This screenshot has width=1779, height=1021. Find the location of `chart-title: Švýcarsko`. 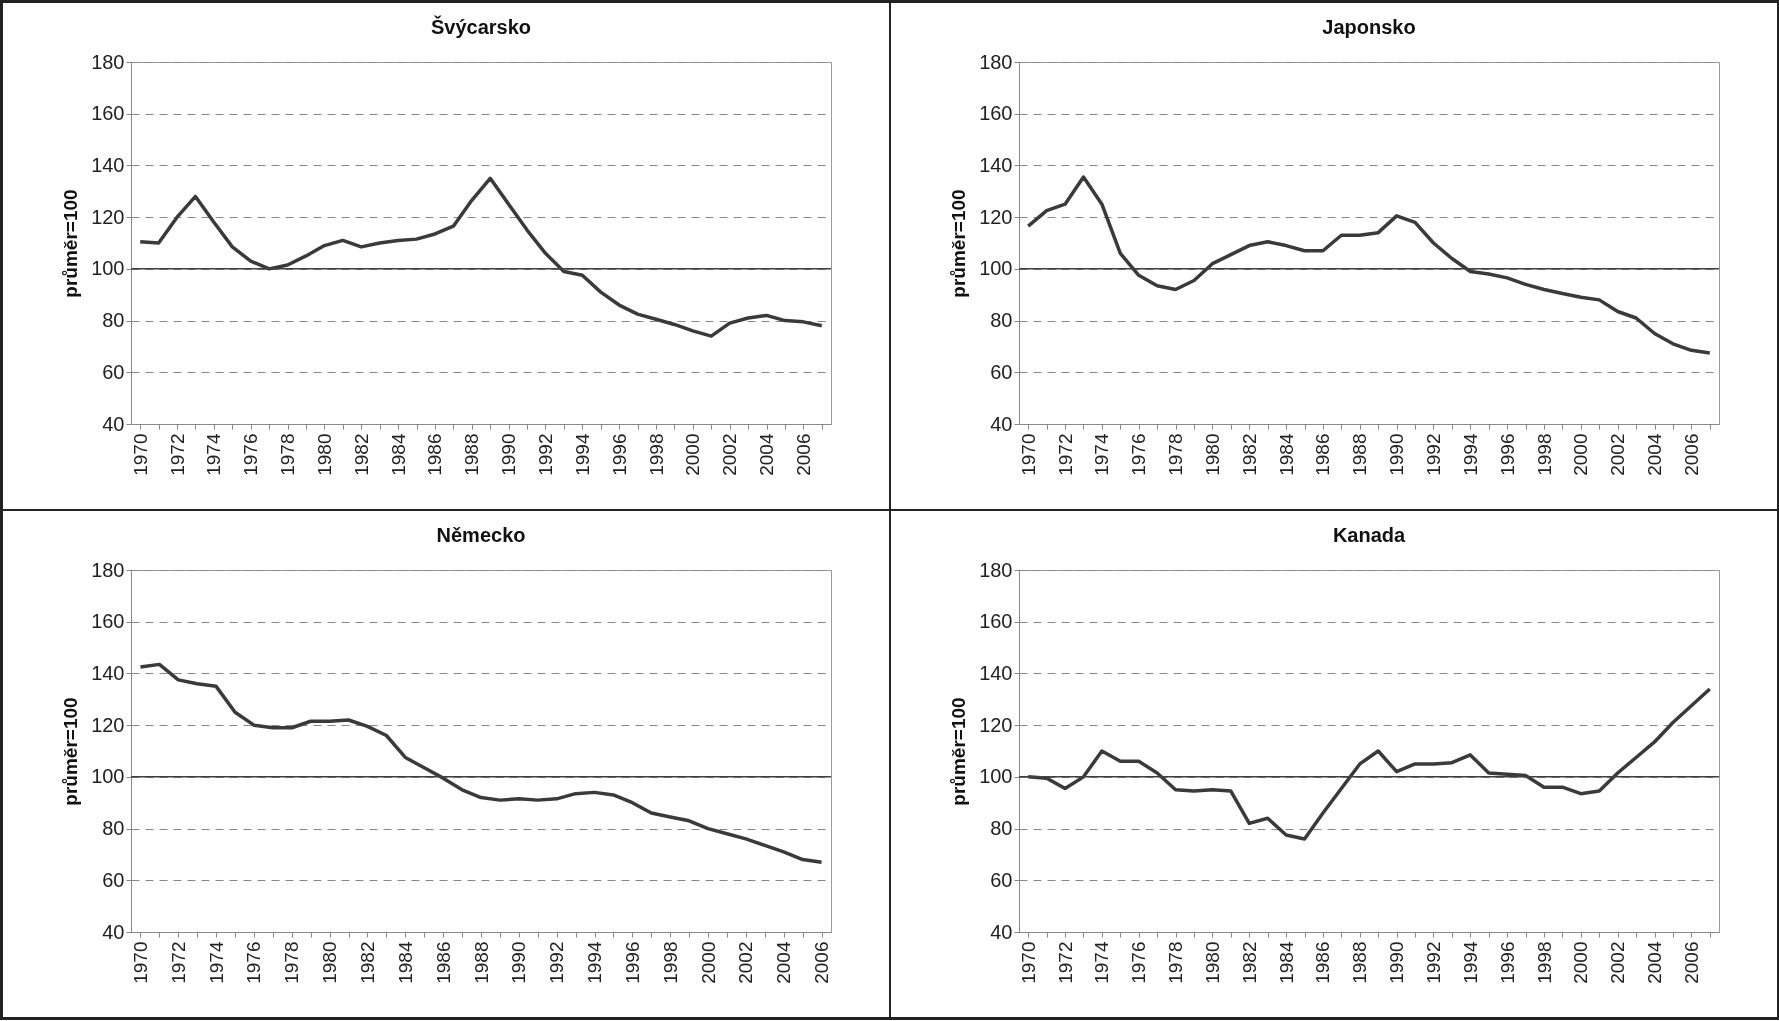

chart-title: Švýcarsko is located at coordinates (480, 26).